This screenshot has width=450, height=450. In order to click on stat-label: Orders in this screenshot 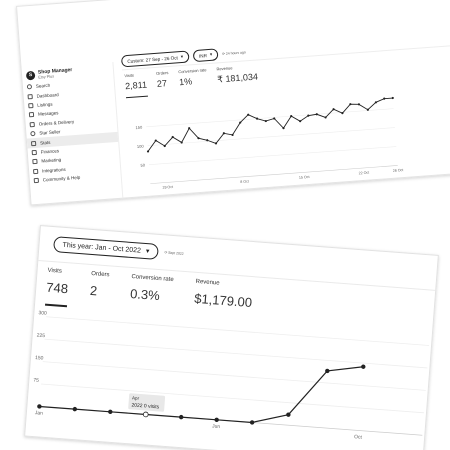, I will do `click(162, 73)`.